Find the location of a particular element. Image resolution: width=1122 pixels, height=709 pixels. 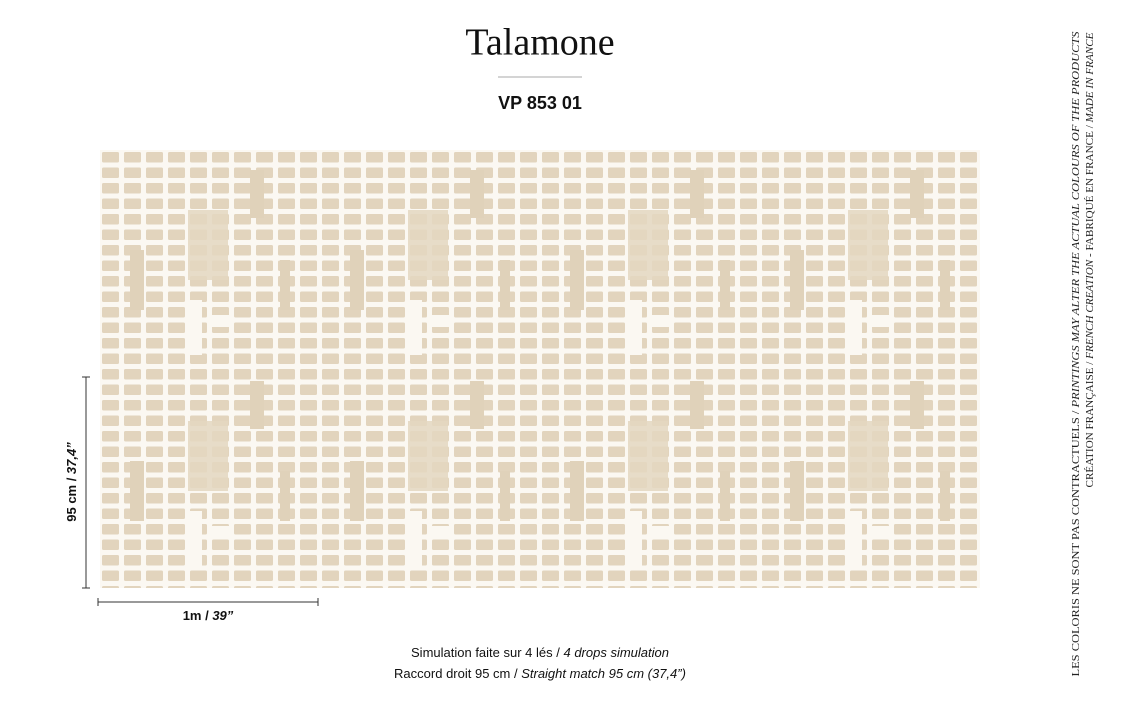

height-metric: 95 cm / is located at coordinates (71, 498).